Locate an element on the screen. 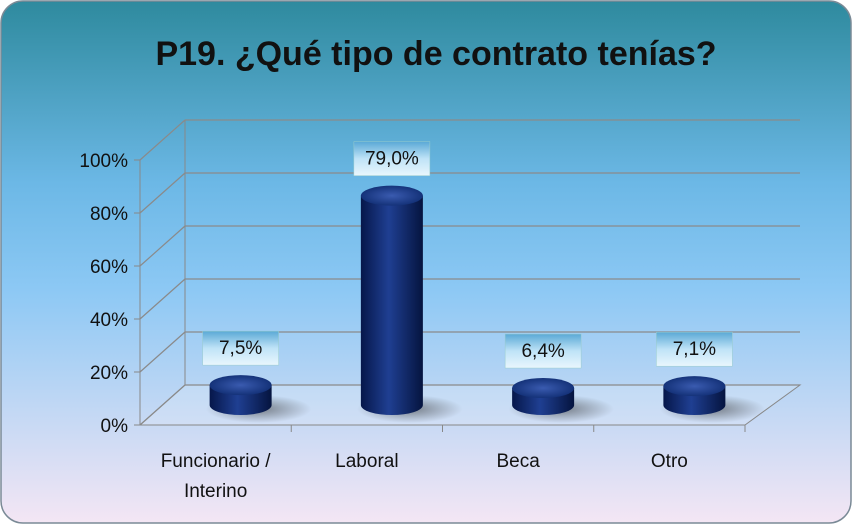 This screenshot has width=852, height=524. y-tick-label: 0% is located at coordinates (115, 426).